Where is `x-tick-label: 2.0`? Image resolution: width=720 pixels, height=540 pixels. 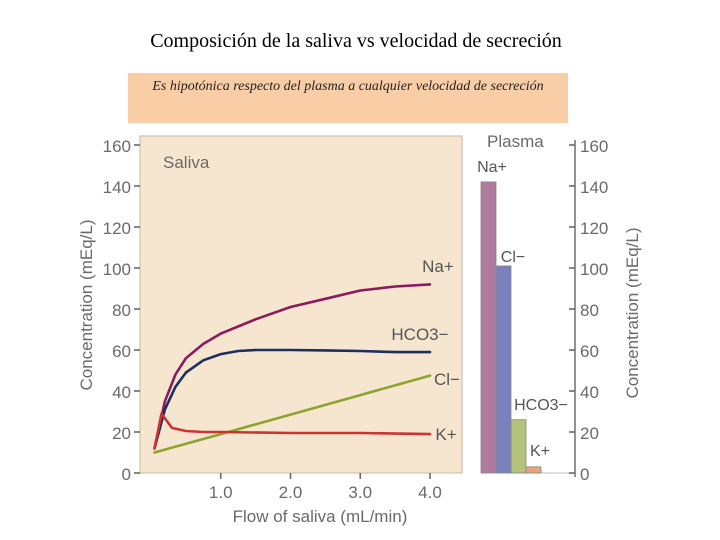
x-tick-label: 2.0 is located at coordinates (291, 492).